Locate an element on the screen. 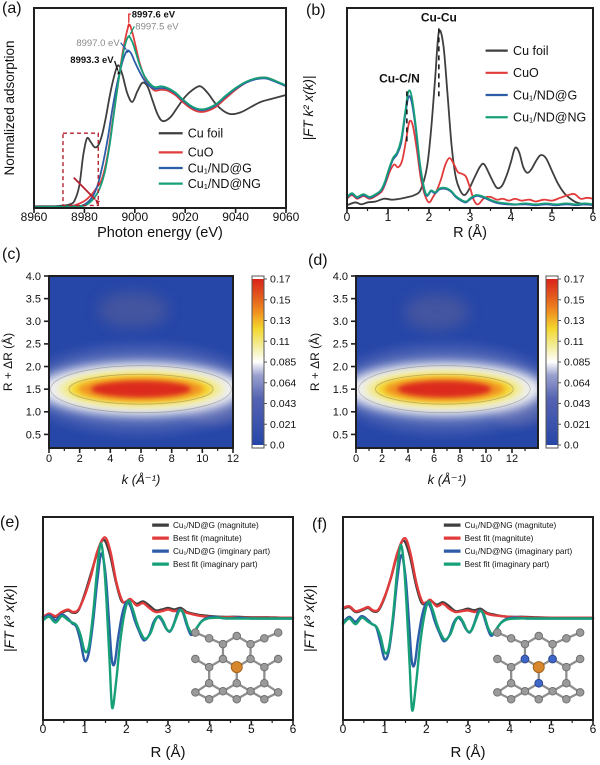 This screenshot has height=765, width=600. annotation-text: Cu-Cu is located at coordinates (439, 17).